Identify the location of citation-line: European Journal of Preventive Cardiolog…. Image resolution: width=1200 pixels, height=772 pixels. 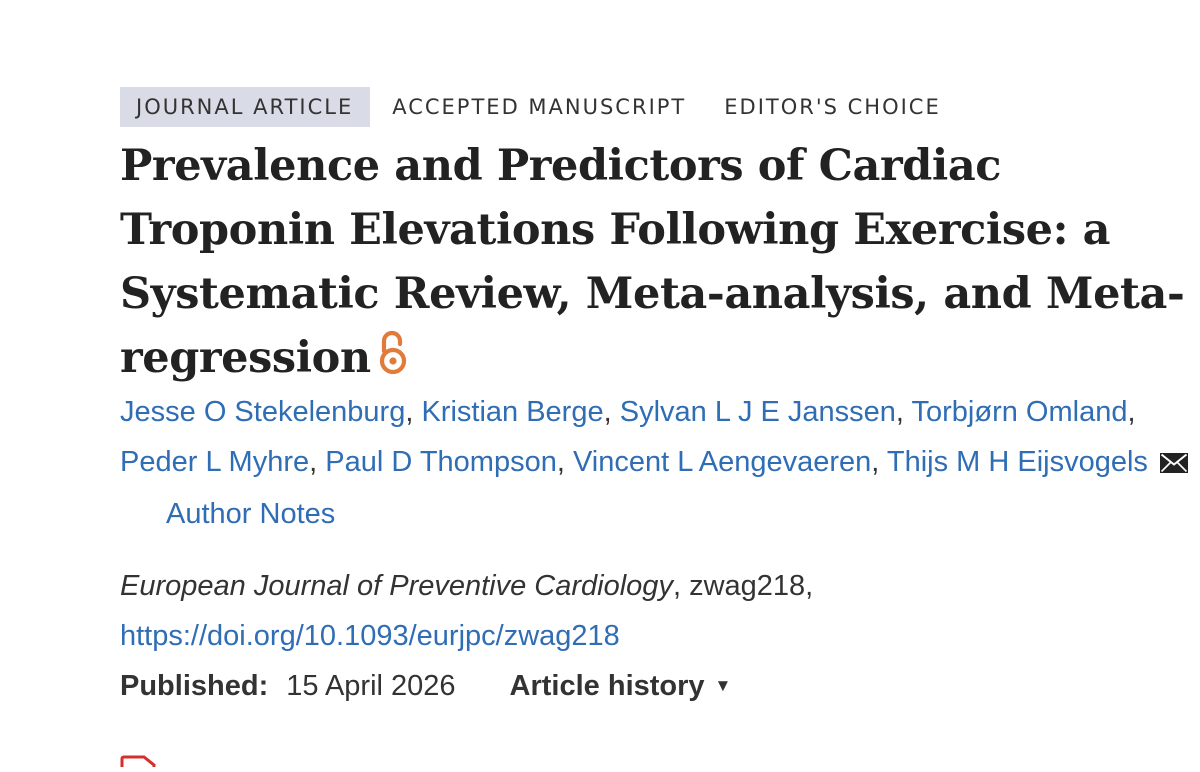
(660, 586).